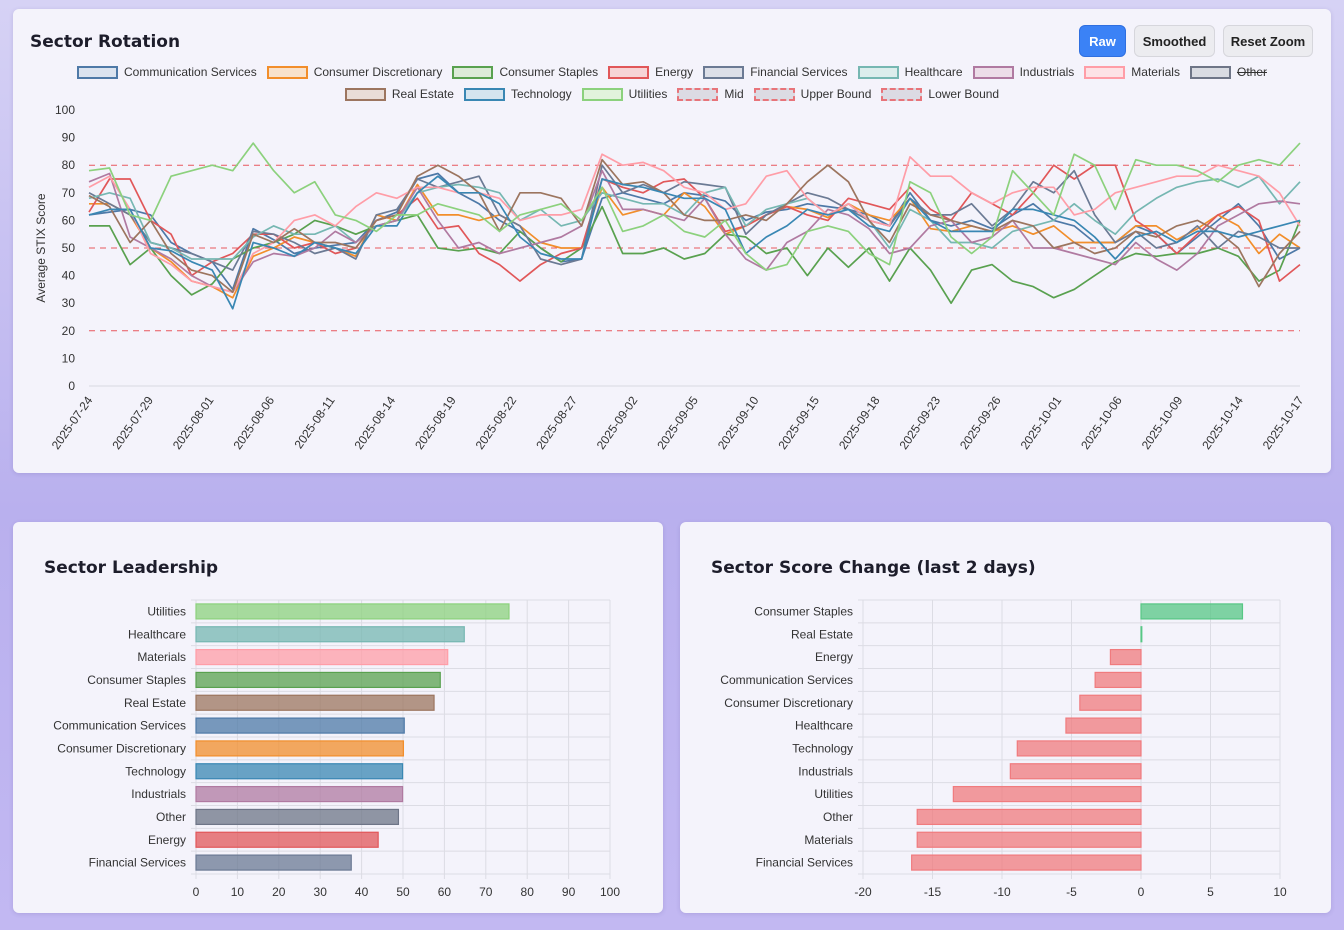 The image size is (1344, 930). I want to click on legend-item-financial-services: Financial Services, so click(775, 72).